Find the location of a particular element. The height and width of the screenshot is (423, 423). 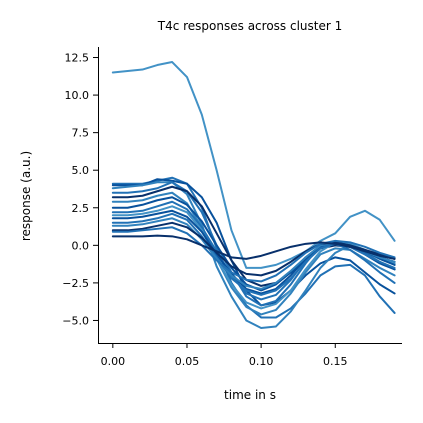

y-tick-label: 12.5 is located at coordinates (77, 58).